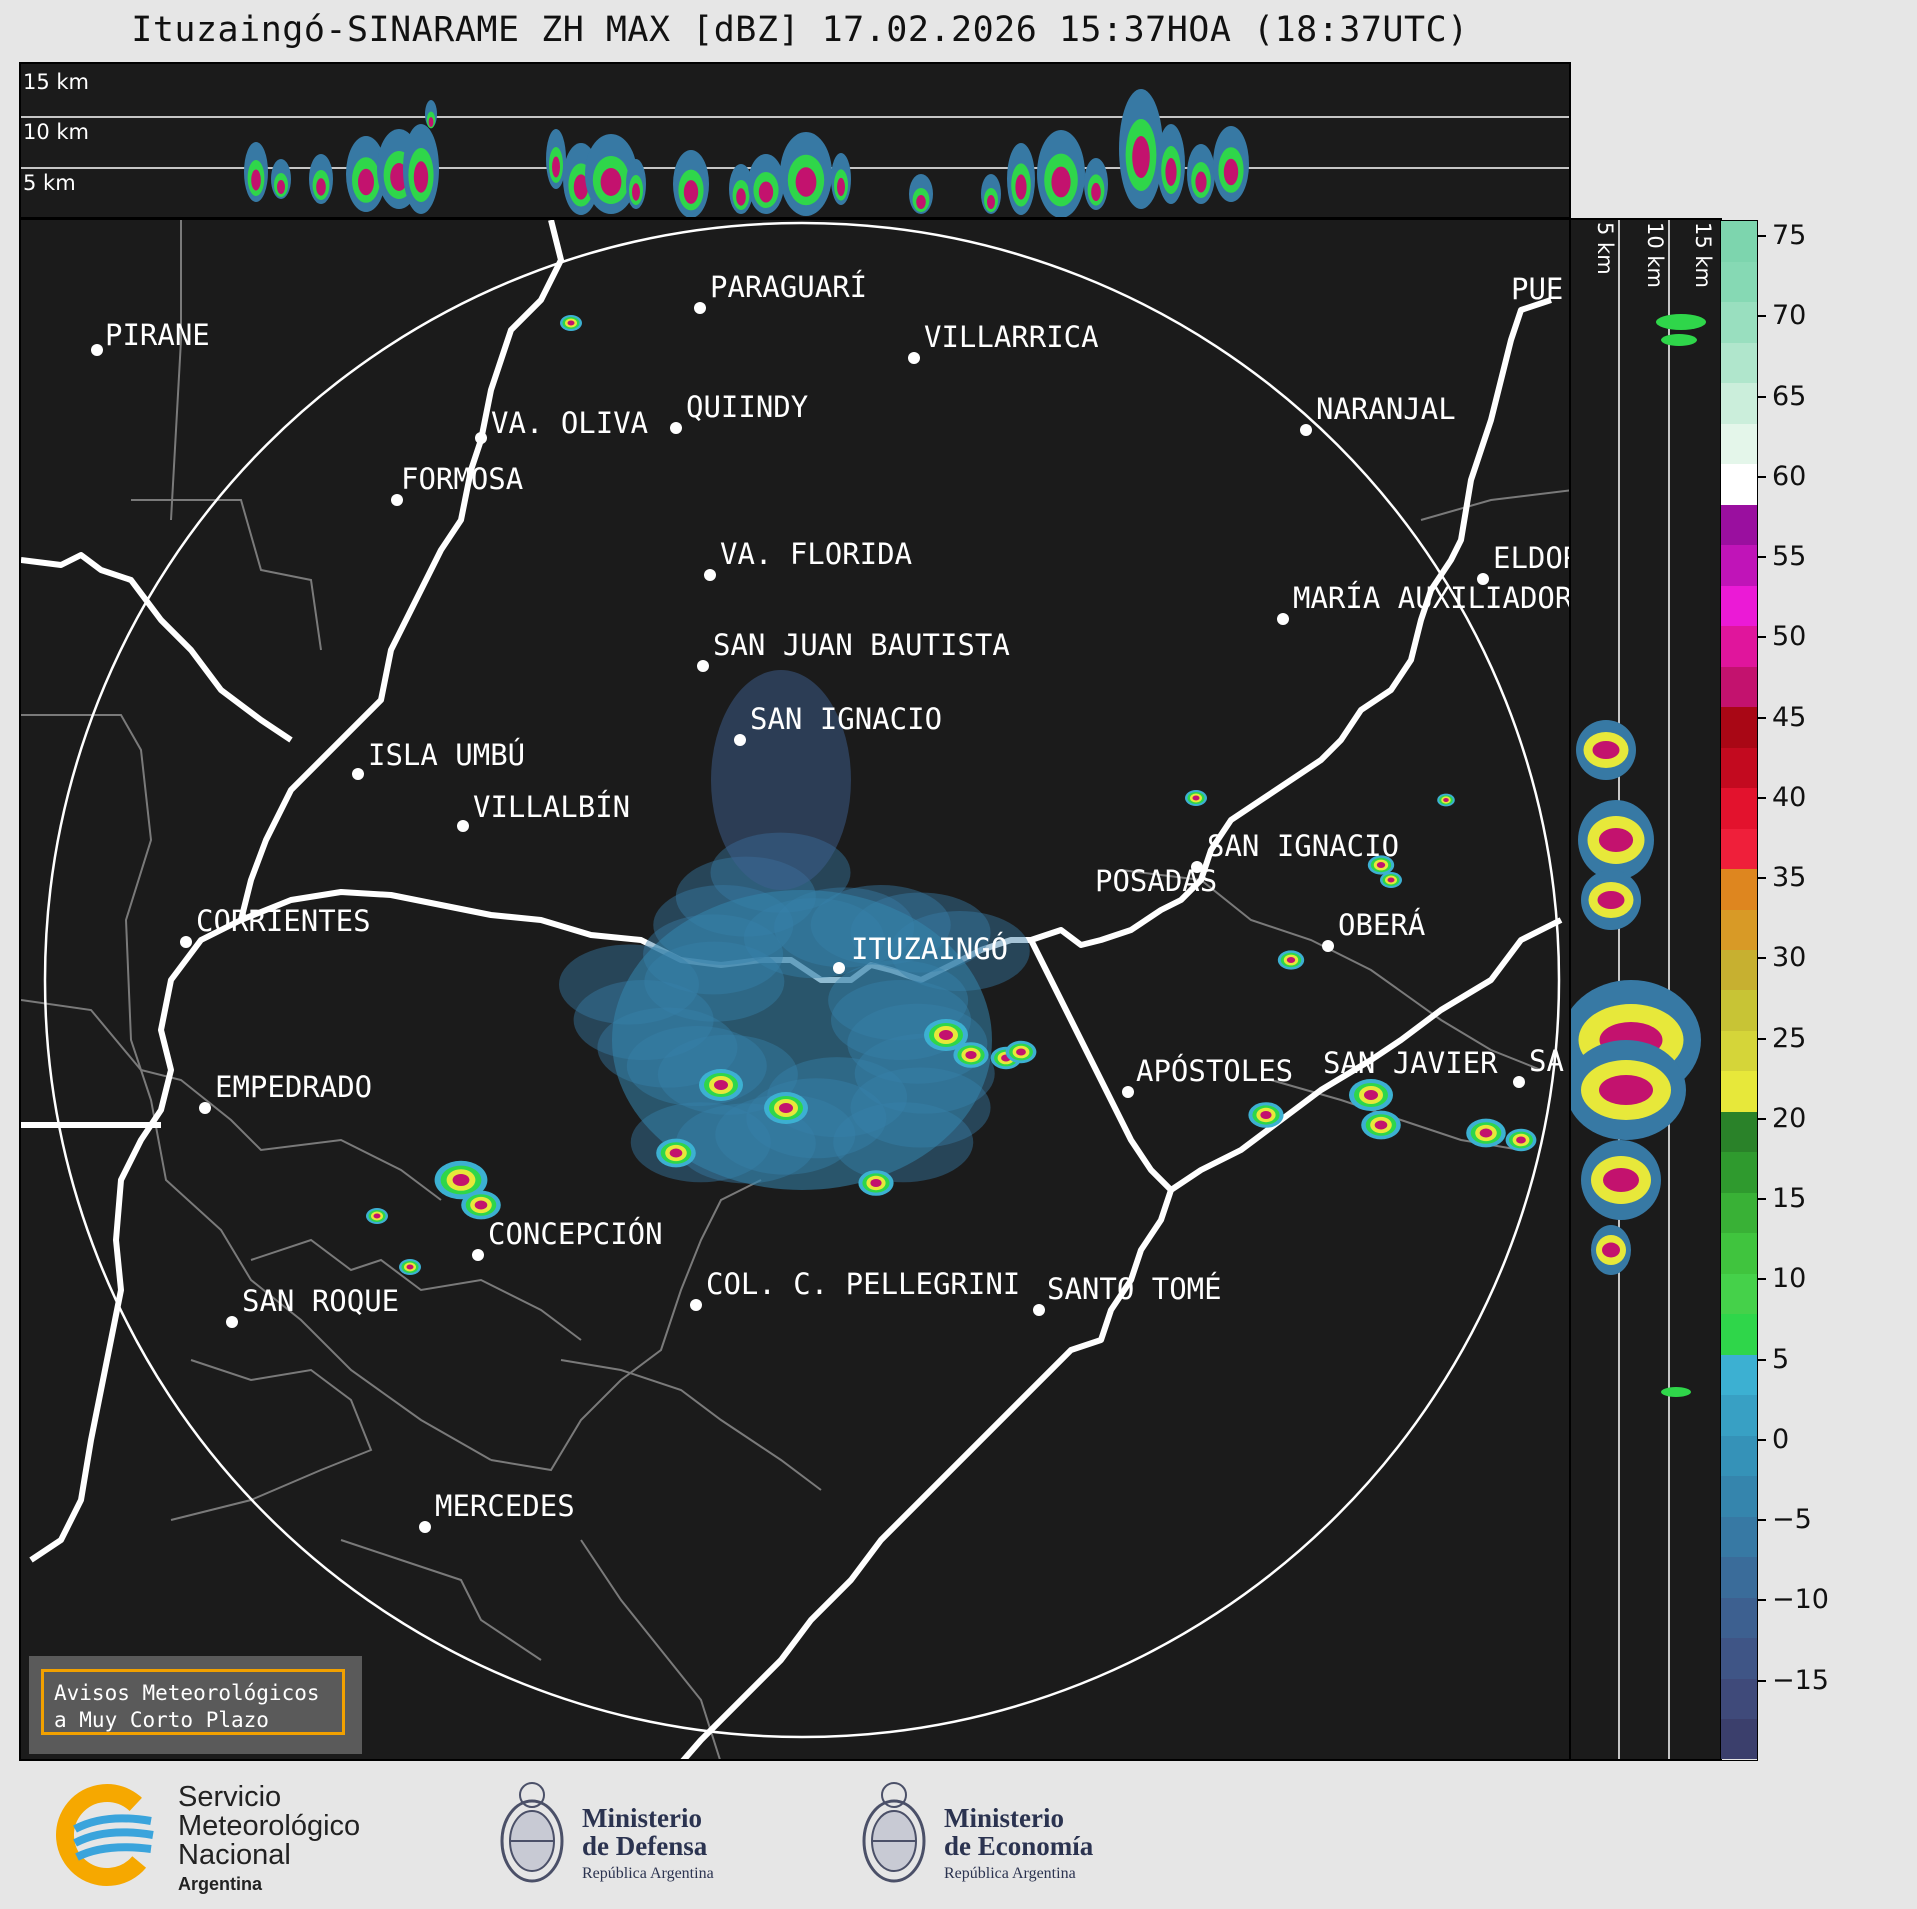  What do you see at coordinates (49, 183) in the screenshot?
I see `top-5km-label: 5 km` at bounding box center [49, 183].